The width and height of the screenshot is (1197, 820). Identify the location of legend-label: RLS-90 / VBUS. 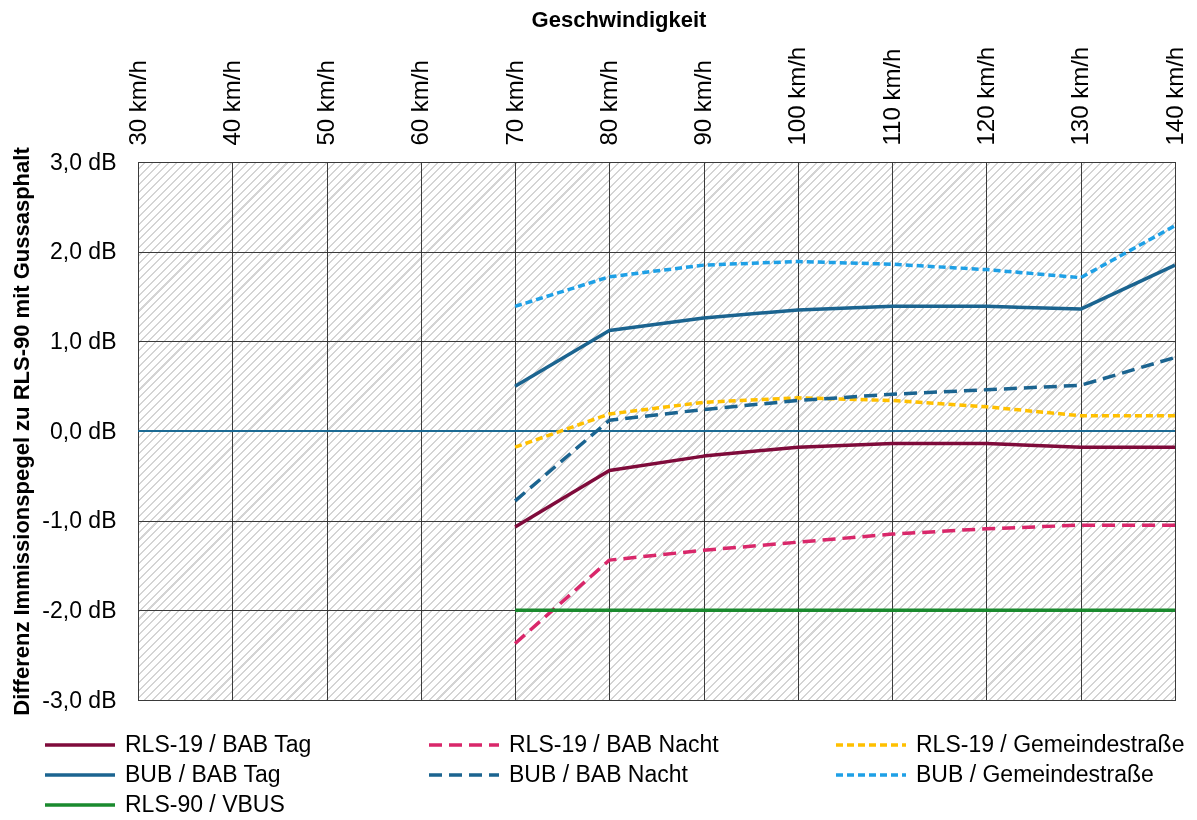
(205, 804).